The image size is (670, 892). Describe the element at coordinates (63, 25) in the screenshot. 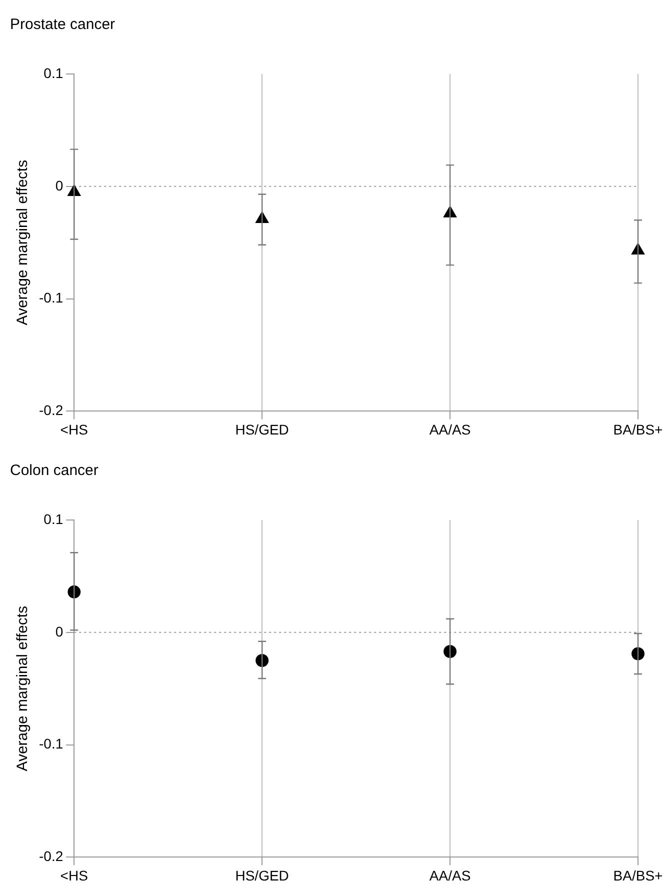

I see `chart-title: Prostate cancer` at that location.